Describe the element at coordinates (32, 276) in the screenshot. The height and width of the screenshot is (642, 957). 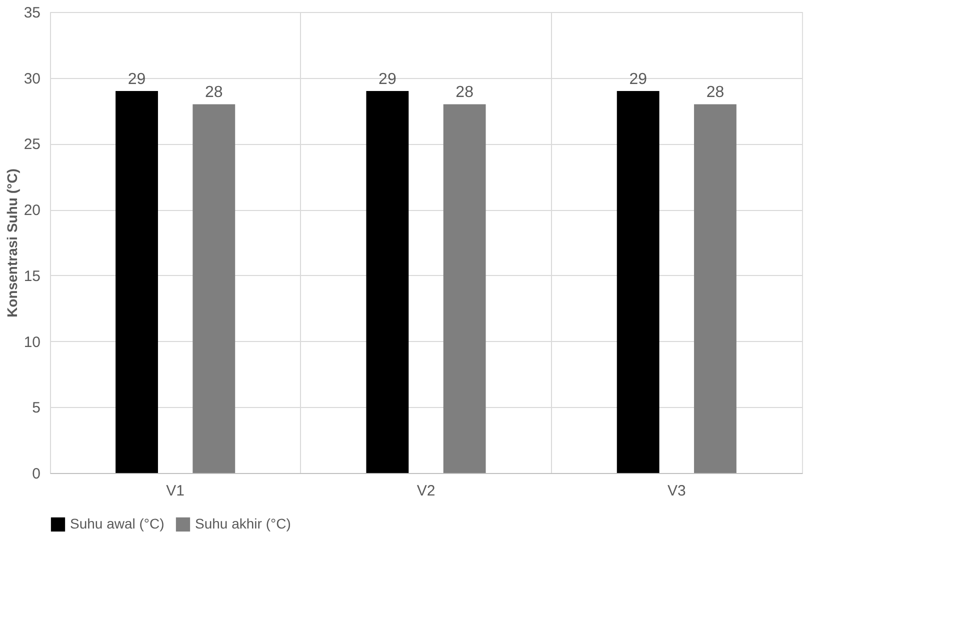
I see `y-tick-label: 15` at that location.